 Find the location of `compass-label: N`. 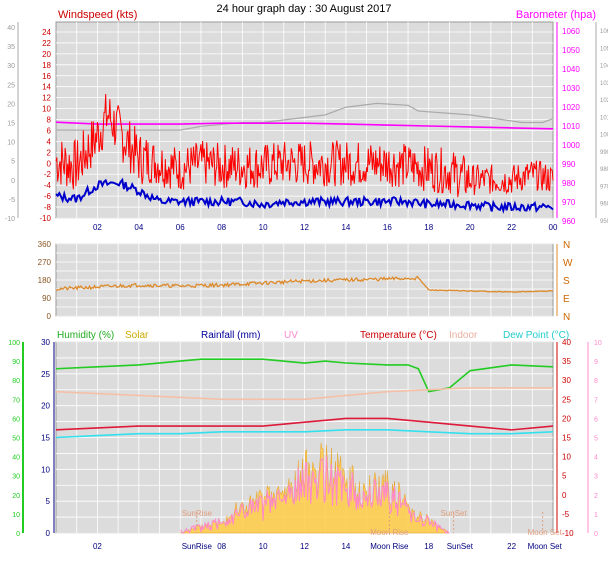

compass-label: N is located at coordinates (566, 245).